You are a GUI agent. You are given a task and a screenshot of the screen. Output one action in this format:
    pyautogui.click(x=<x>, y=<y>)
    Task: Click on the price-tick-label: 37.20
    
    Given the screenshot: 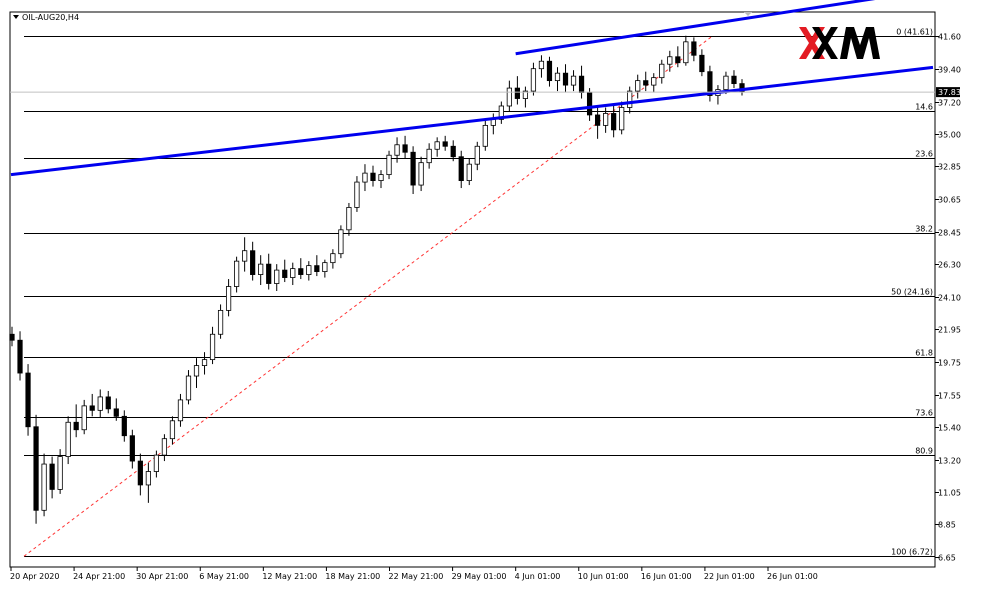 What is the action you would take?
    pyautogui.click(x=949, y=103)
    